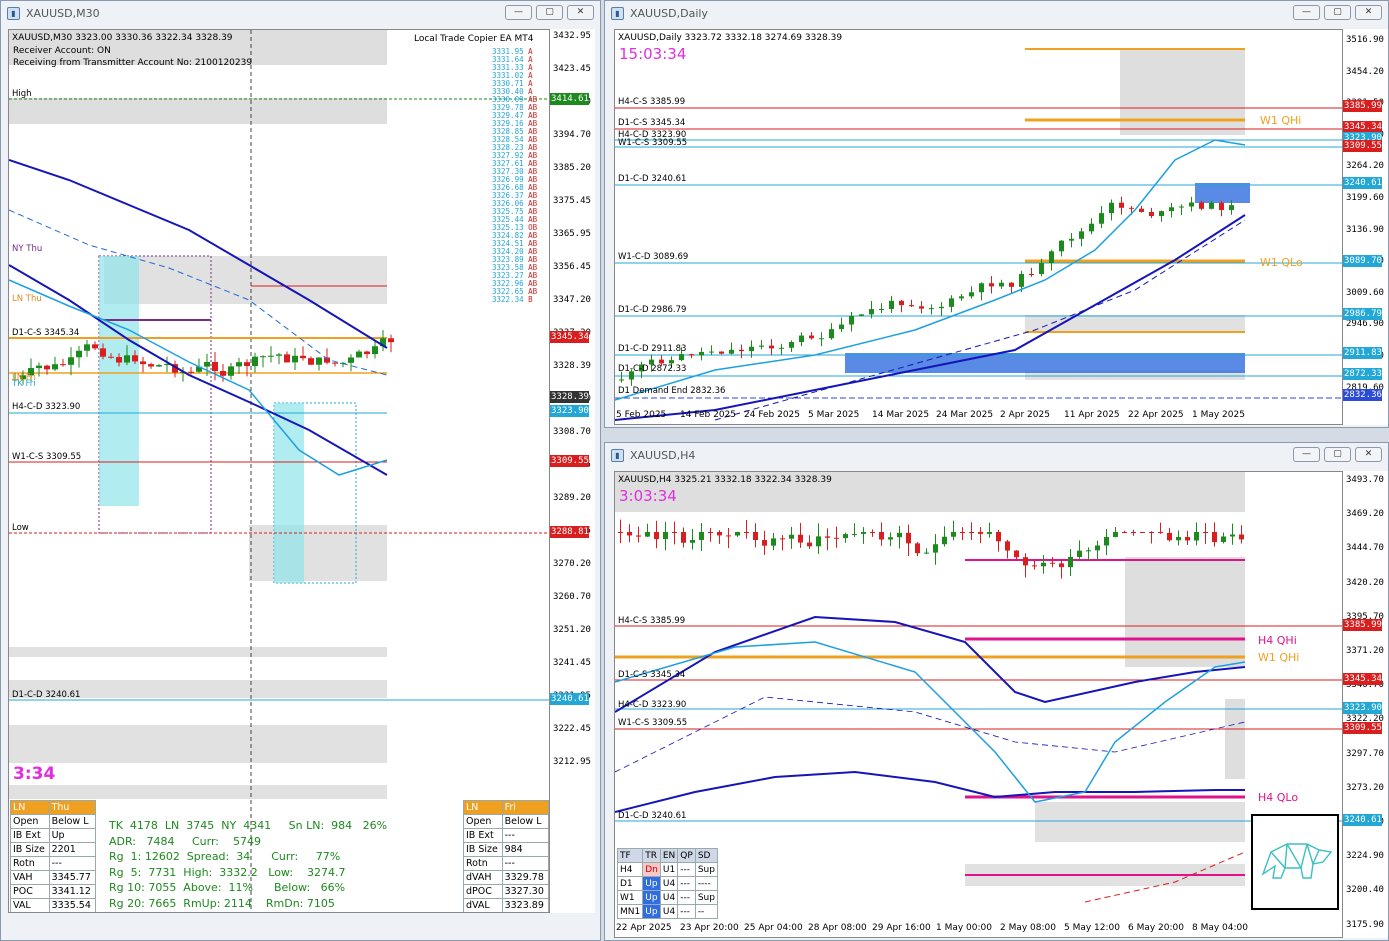 The width and height of the screenshot is (1389, 941). What do you see at coordinates (506, 863) in the screenshot?
I see `table-row: Rotn ---` at bounding box center [506, 863].